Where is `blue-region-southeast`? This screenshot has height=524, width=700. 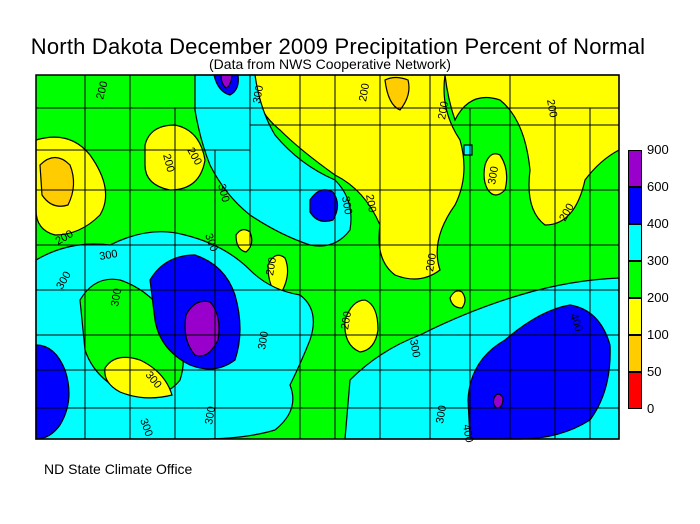
blue-region-southeast is located at coordinates (539, 372).